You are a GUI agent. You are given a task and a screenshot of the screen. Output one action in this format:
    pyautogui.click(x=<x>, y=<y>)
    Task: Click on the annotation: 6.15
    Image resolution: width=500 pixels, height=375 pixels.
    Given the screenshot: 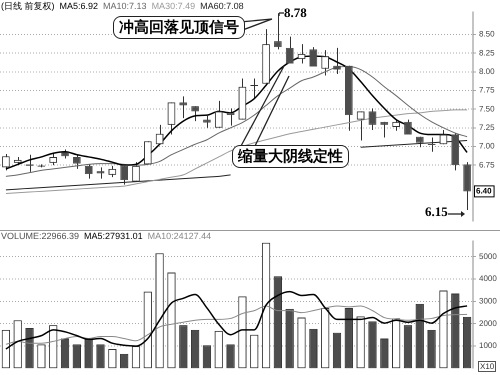 What is the action you would take?
    pyautogui.click(x=436, y=212)
    